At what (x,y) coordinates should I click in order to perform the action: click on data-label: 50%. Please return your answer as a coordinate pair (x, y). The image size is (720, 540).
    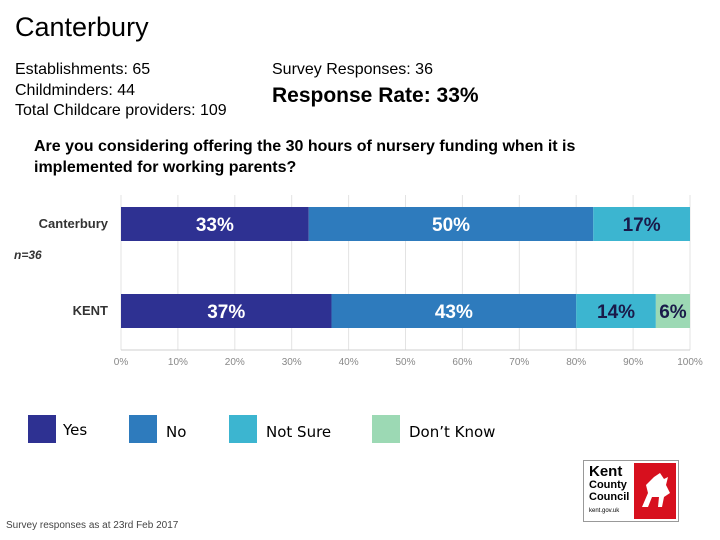
    Looking at the image, I should click on (451, 225).